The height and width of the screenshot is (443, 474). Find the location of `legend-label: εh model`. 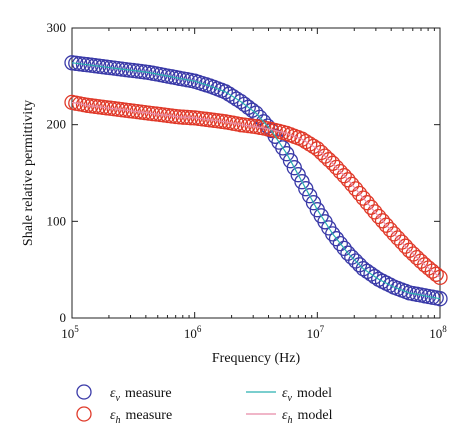

legend-label: εh model is located at coordinates (307, 417).